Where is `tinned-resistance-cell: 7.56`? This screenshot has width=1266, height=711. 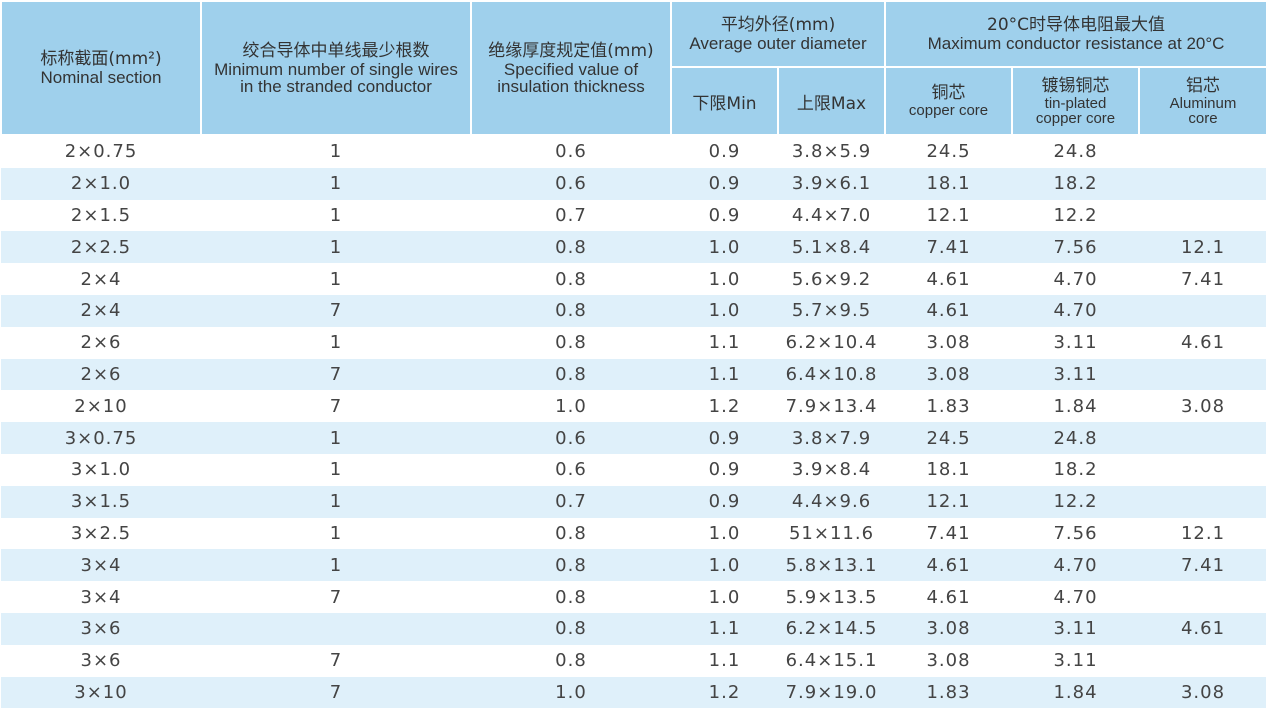 tinned-resistance-cell: 7.56 is located at coordinates (1076, 247).